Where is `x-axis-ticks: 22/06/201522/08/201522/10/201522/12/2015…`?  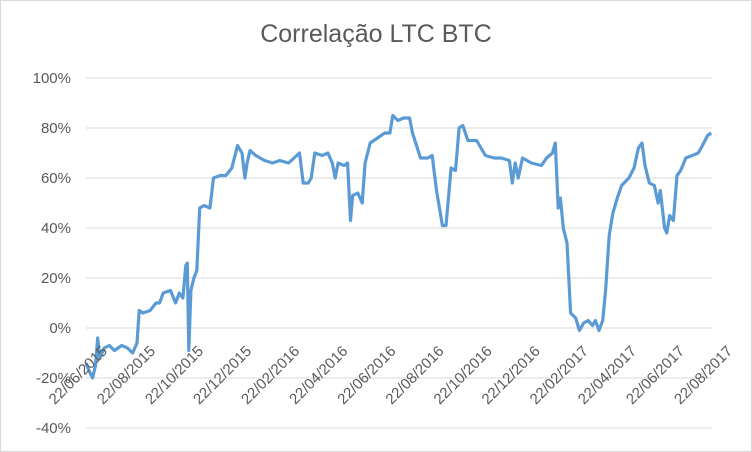
x-axis-ticks: 22/06/201522/08/201522/10/201522/12/2015… is located at coordinates (391, 375).